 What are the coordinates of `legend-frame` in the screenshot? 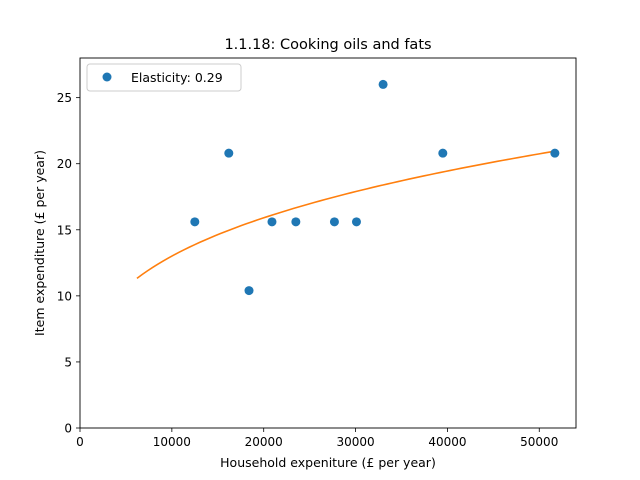 It's located at (164, 77).